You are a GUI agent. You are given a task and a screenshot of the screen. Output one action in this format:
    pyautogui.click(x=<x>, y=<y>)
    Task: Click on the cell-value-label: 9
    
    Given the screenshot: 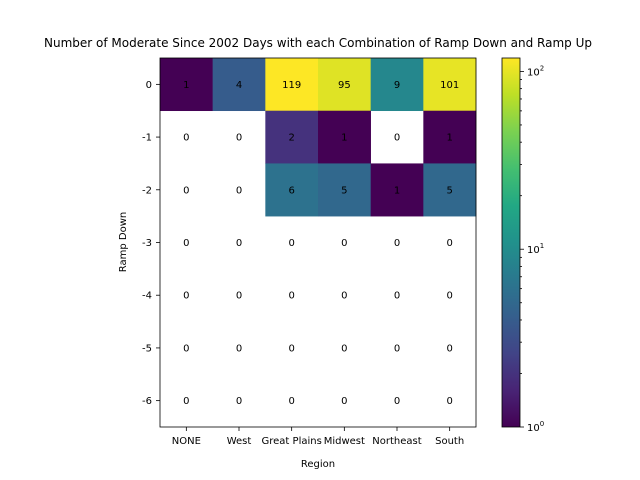 What is the action you would take?
    pyautogui.click(x=397, y=85)
    